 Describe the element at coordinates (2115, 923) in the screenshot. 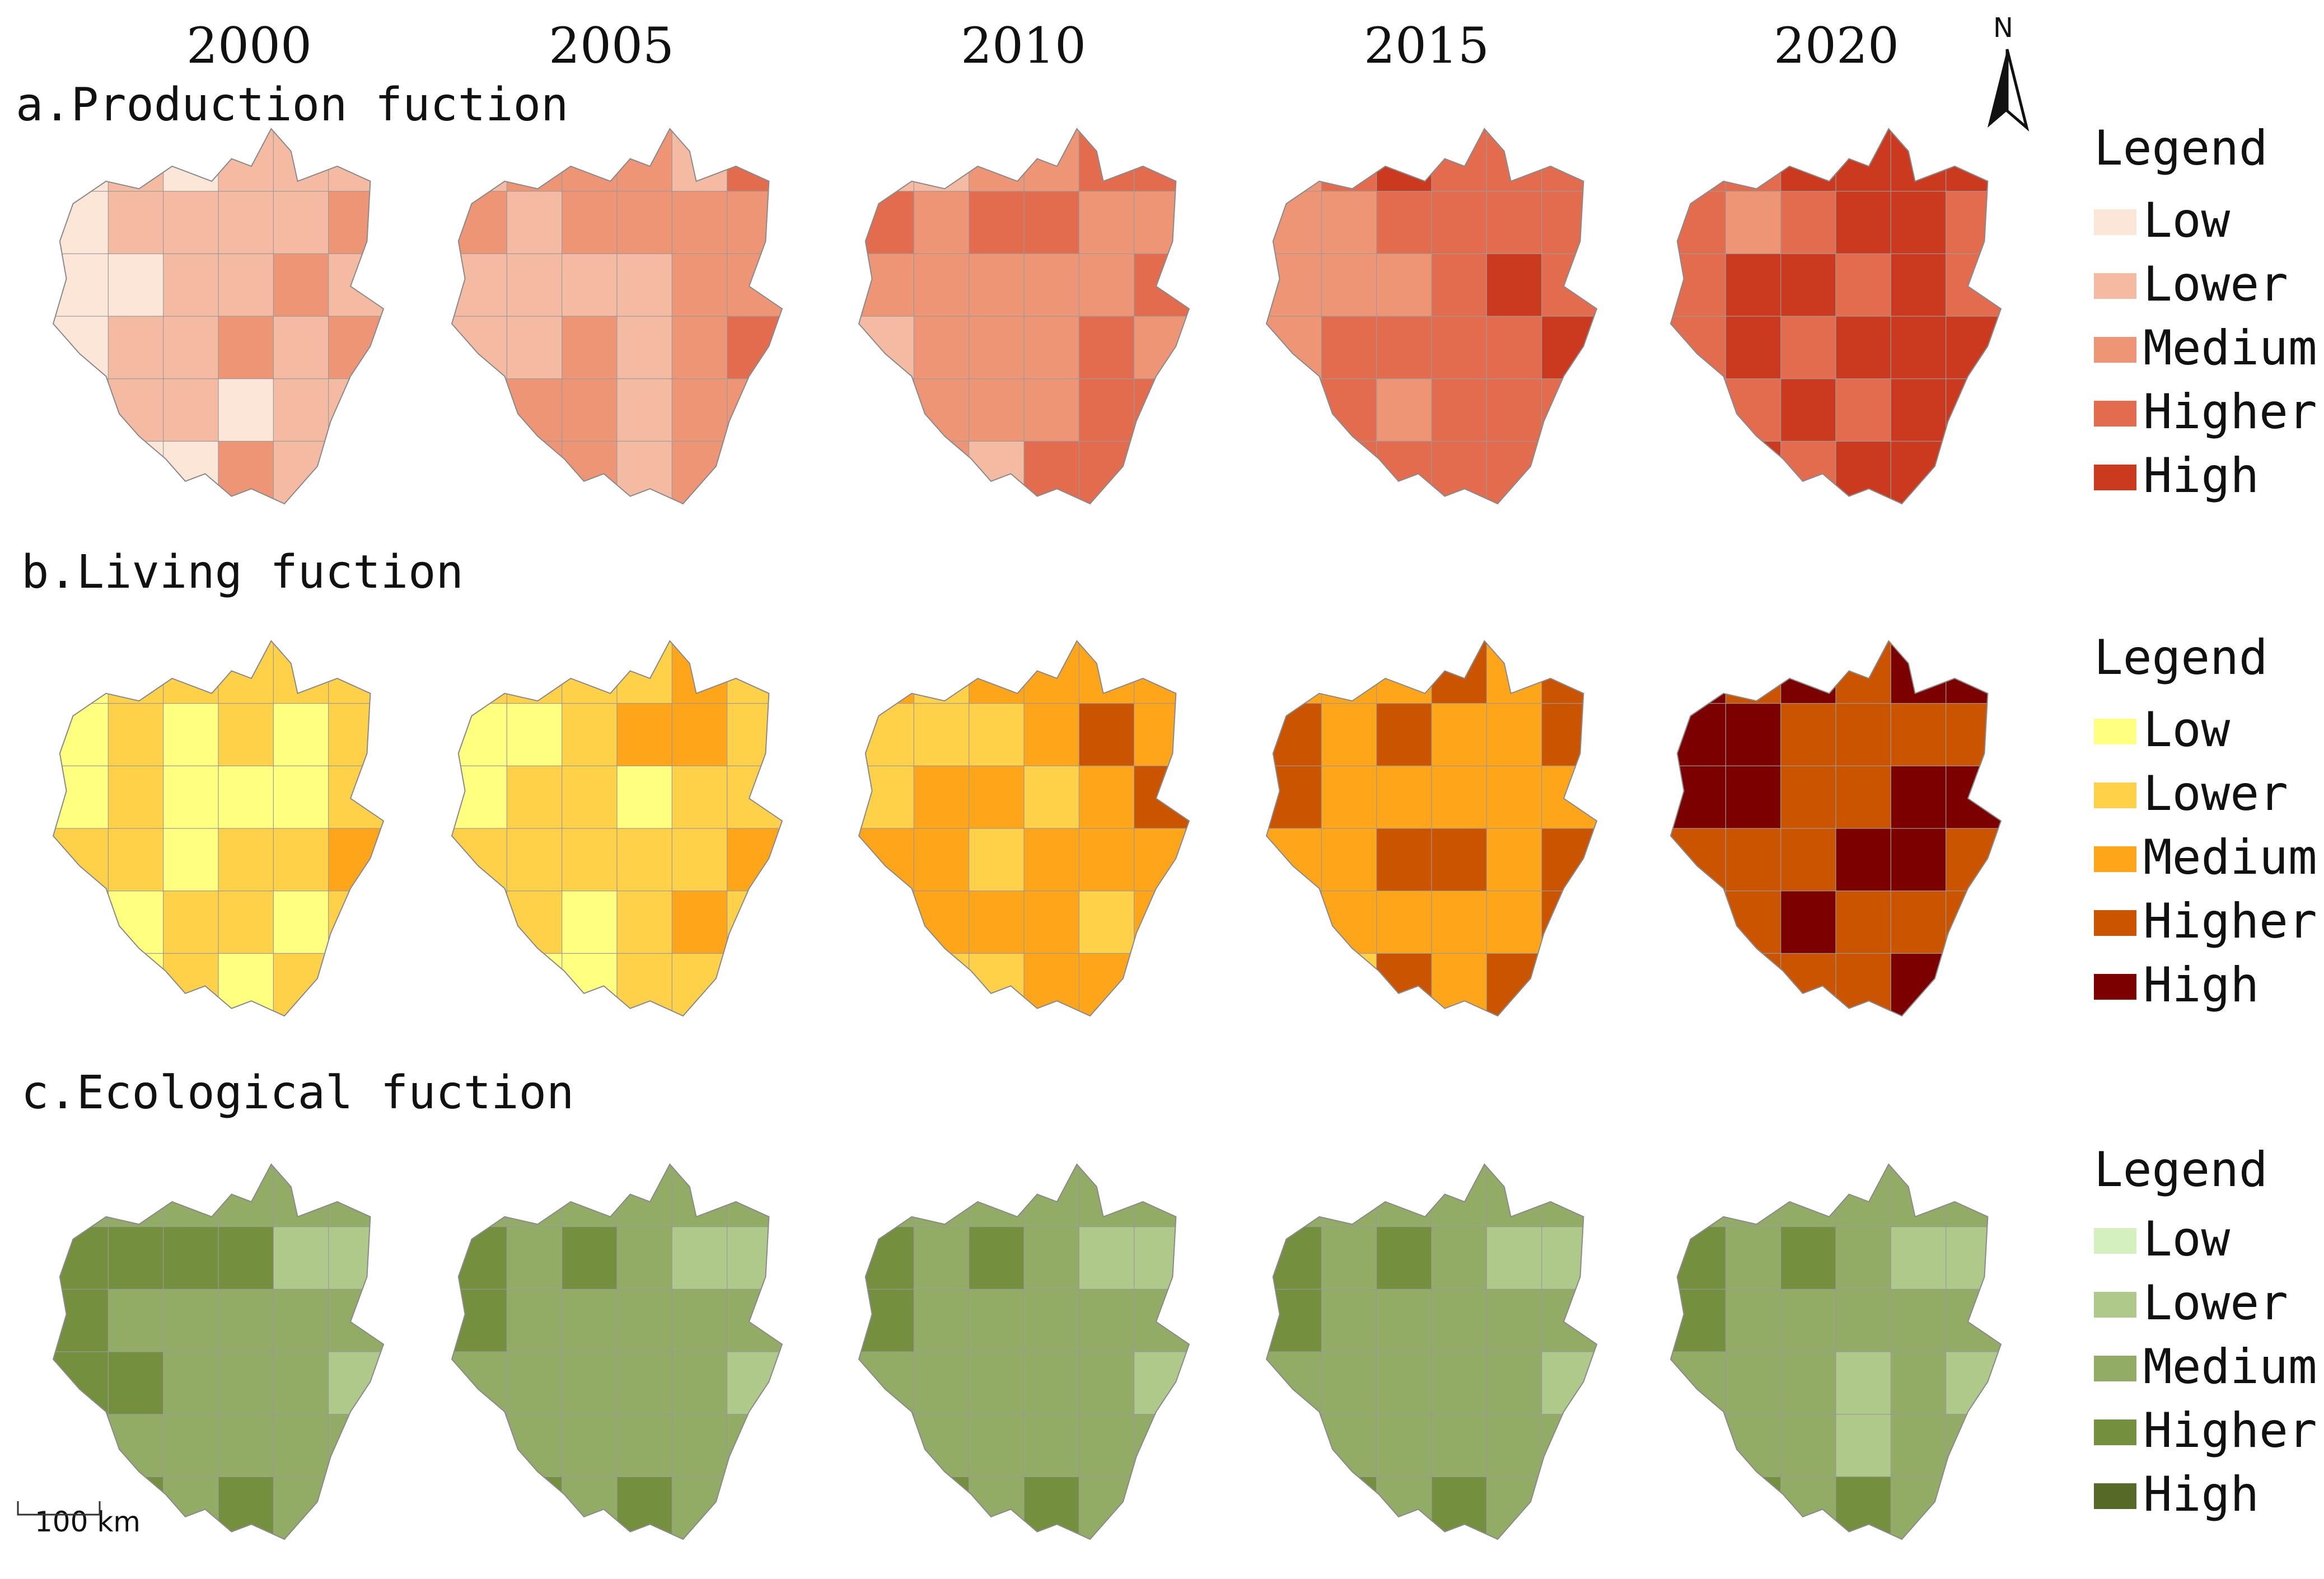

I see `legend-b-swatch-higher` at that location.